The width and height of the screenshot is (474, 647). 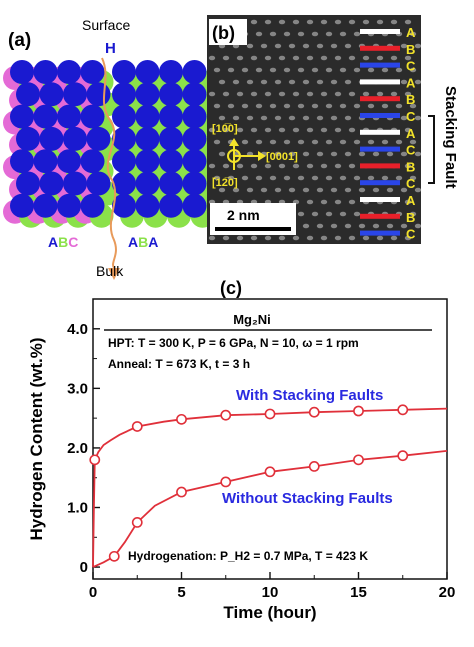 I want to click on h-arrow-head-icon, so click(x=114, y=274).